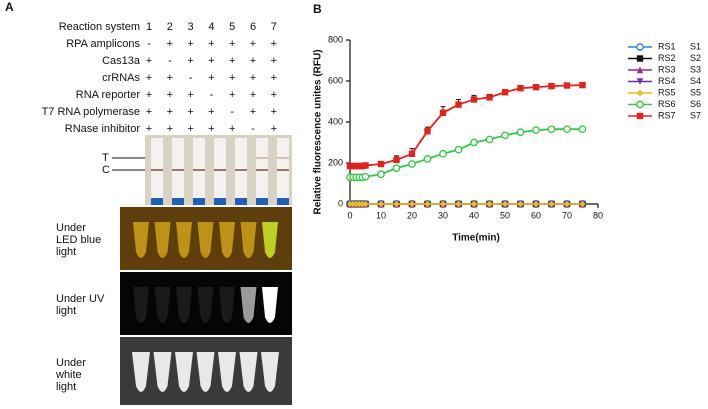 This screenshot has width=708, height=409. I want to click on cell: 6, so click(253, 27).